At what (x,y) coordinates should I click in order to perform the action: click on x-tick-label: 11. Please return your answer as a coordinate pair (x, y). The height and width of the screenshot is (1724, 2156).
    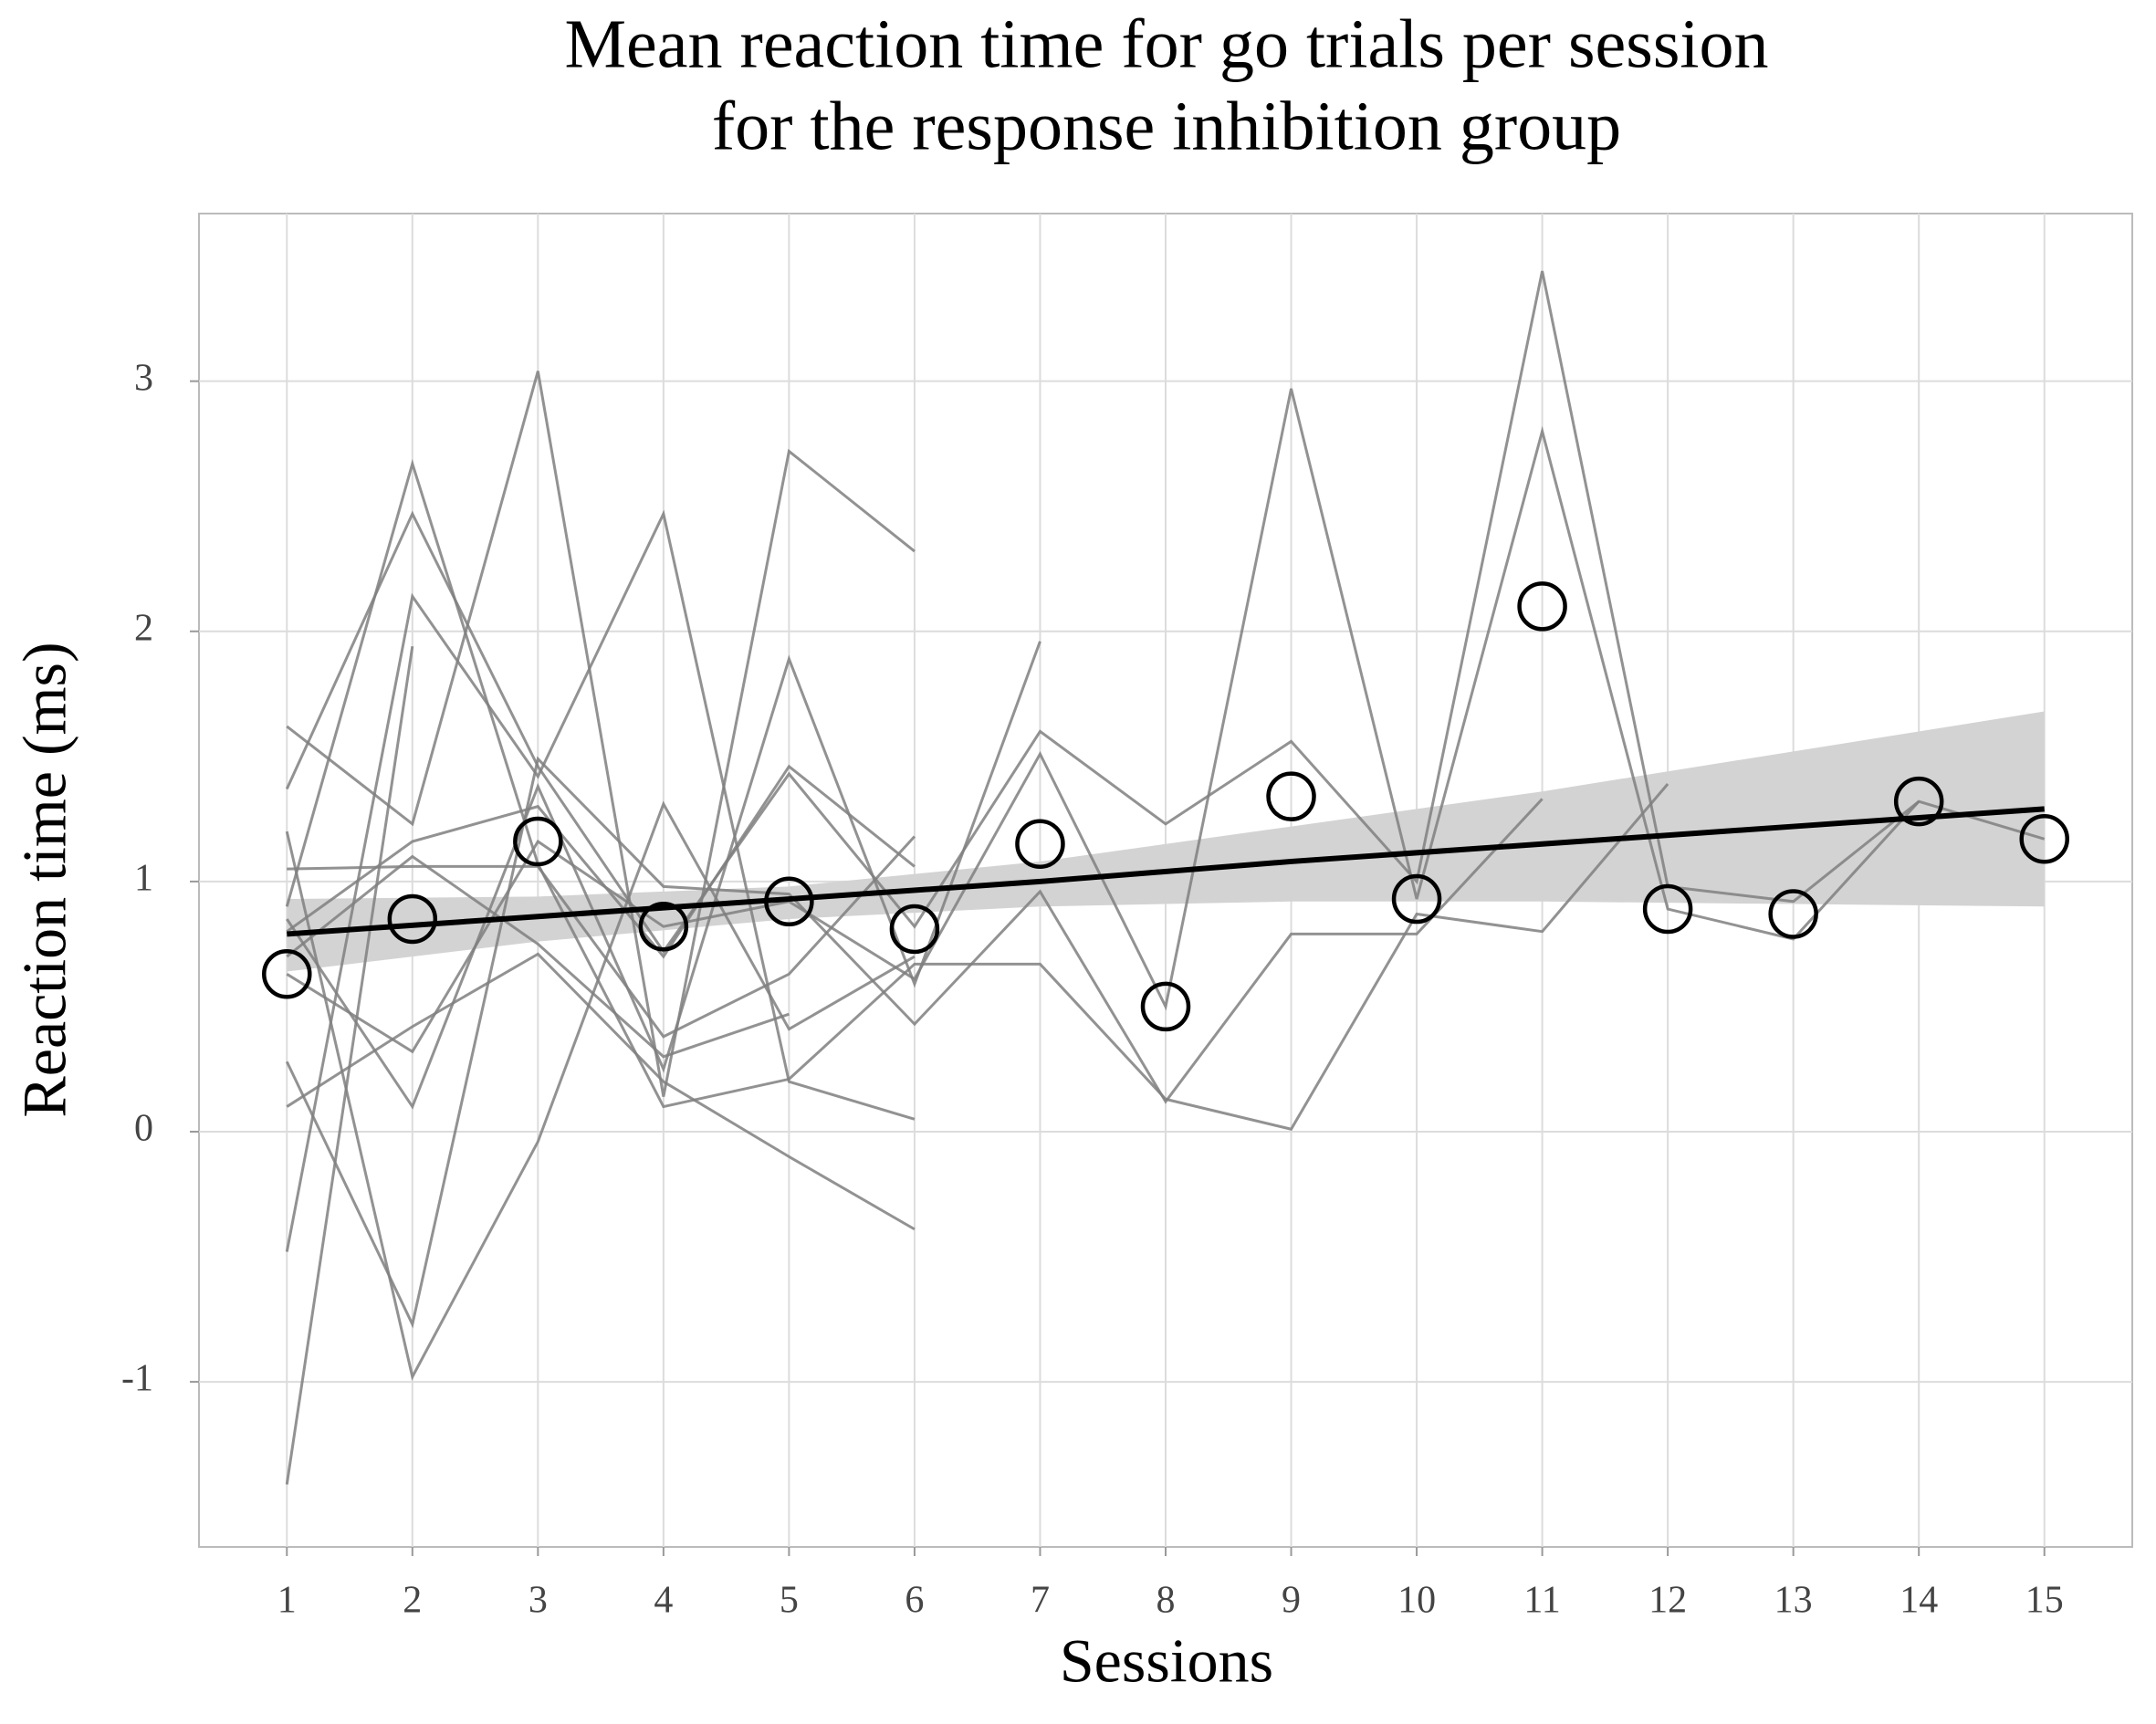
    Looking at the image, I should click on (1541, 1601).